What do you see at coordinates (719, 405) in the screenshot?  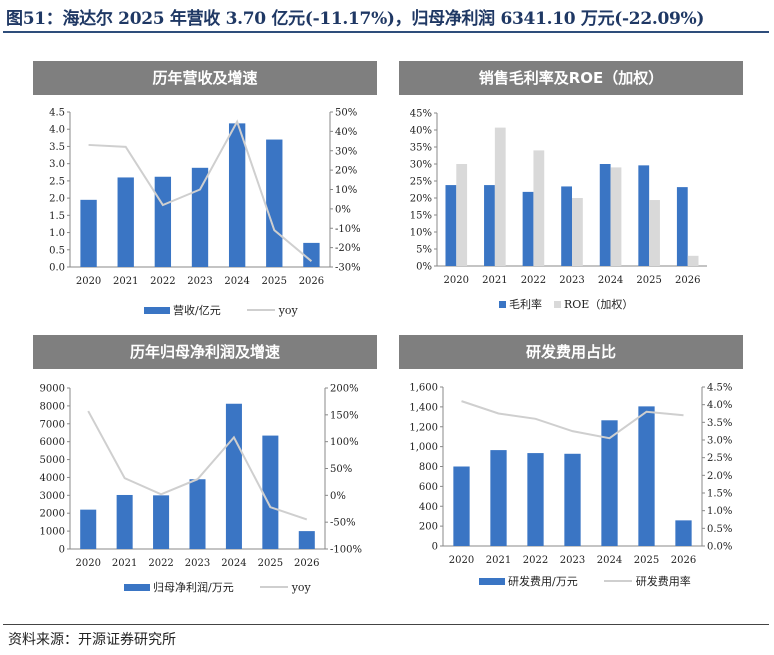 I see `y2-tick-label: 4.0%` at bounding box center [719, 405].